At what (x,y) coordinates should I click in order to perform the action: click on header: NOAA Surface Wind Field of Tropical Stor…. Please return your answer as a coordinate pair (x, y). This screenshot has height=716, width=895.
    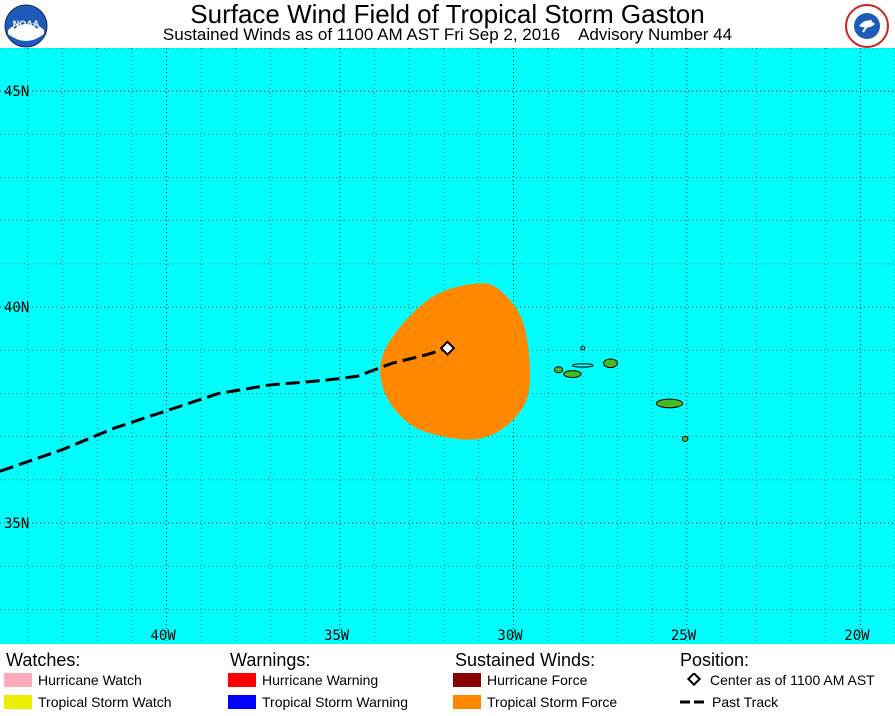
    Looking at the image, I should click on (447, 24).